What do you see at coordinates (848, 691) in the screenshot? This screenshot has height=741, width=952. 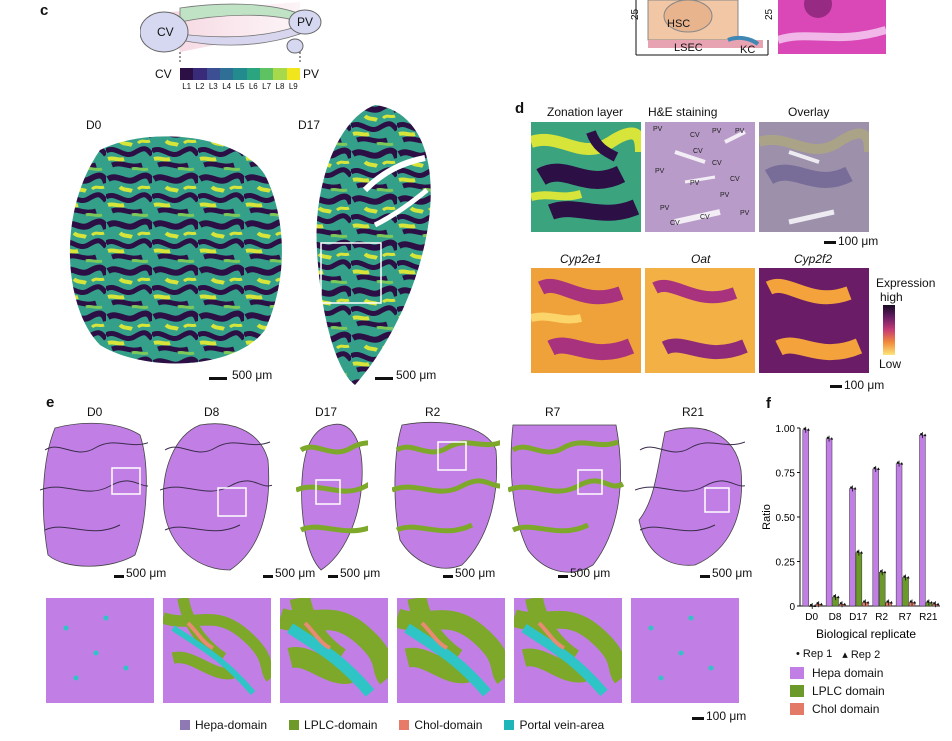 I see `f-legend-label: LPLC domain` at bounding box center [848, 691].